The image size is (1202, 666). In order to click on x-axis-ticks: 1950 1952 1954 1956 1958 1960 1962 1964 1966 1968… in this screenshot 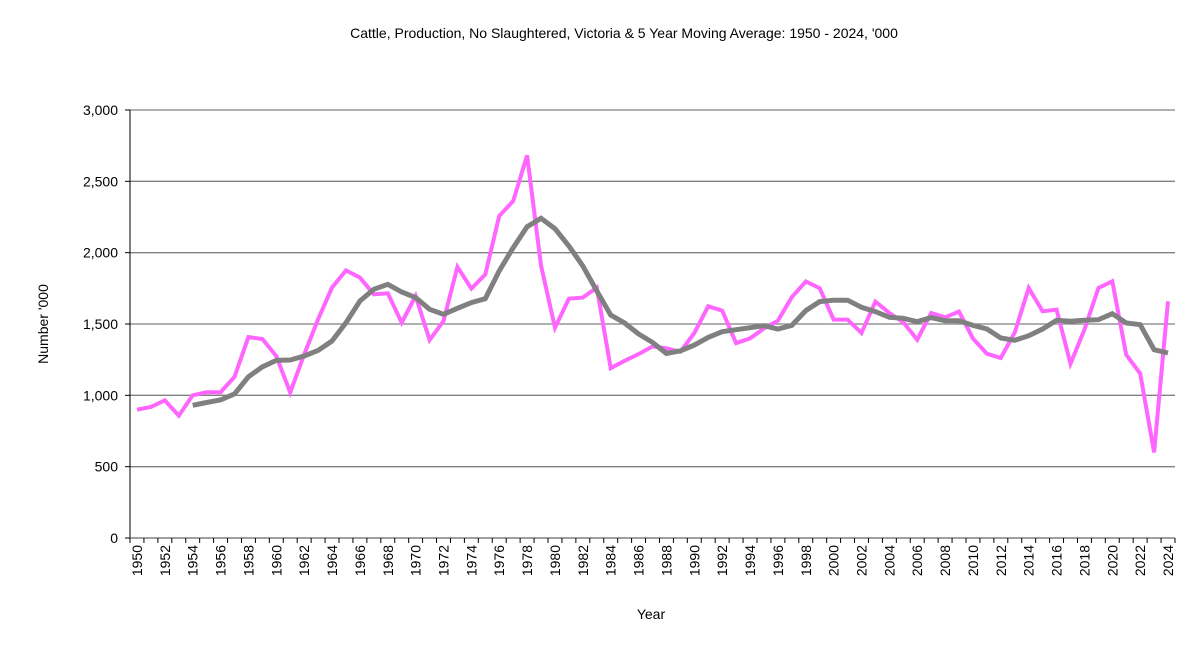, I will do `click(652, 557)`.